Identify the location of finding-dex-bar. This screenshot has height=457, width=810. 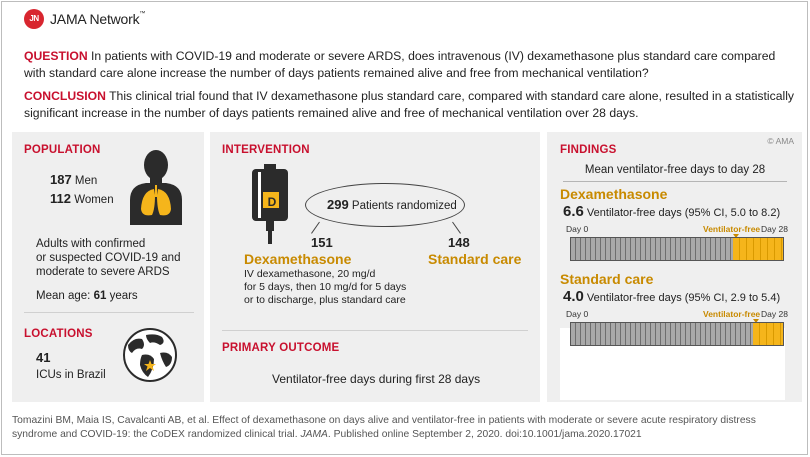
(677, 249).